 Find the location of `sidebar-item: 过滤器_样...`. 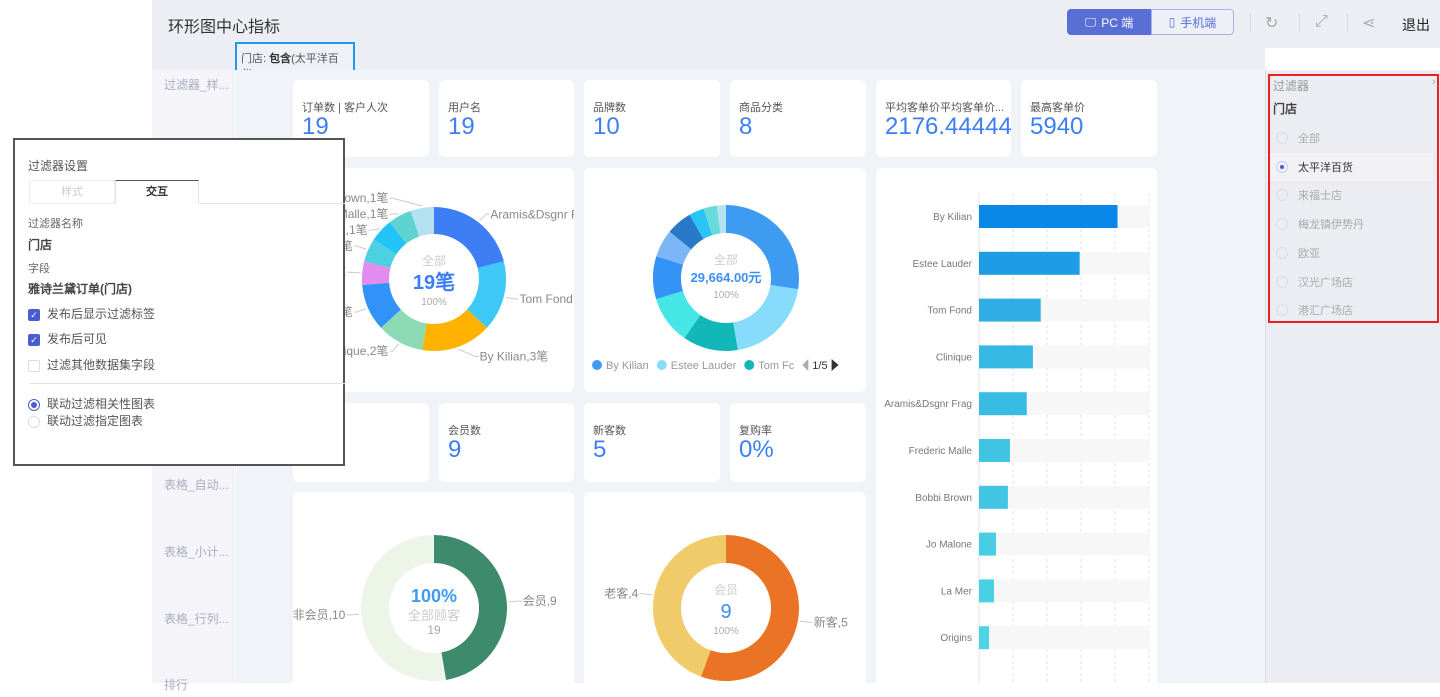

sidebar-item: 过滤器_样... is located at coordinates (196, 84).